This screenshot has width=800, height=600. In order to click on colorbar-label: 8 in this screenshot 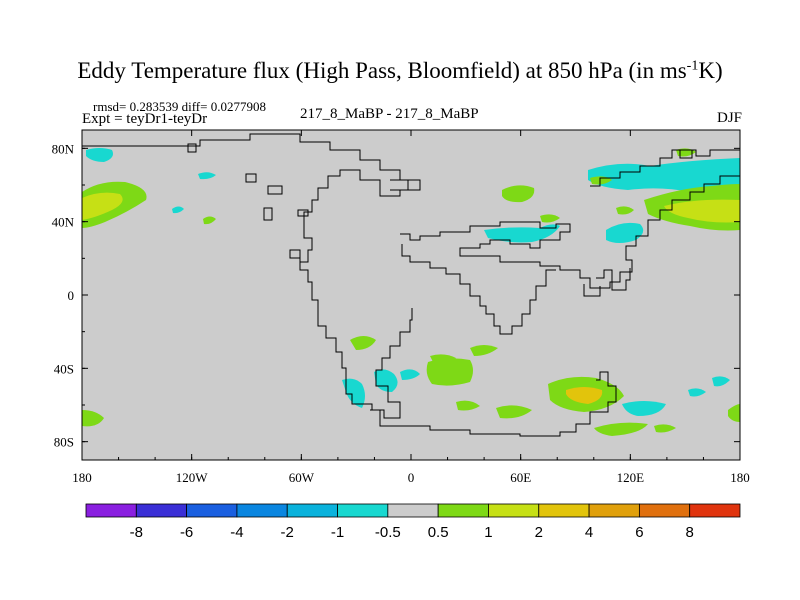, I will do `click(690, 532)`.